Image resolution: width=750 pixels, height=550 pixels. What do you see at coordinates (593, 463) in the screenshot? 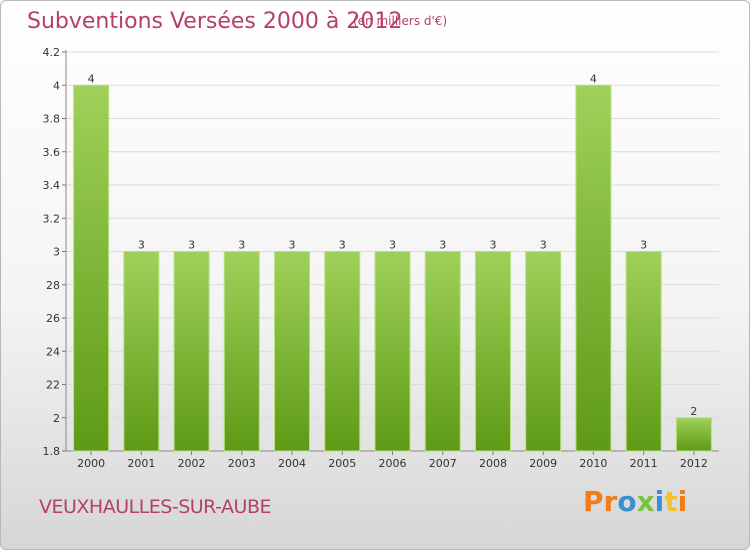
I see `x-tick-label-2010: 2010` at bounding box center [593, 463].